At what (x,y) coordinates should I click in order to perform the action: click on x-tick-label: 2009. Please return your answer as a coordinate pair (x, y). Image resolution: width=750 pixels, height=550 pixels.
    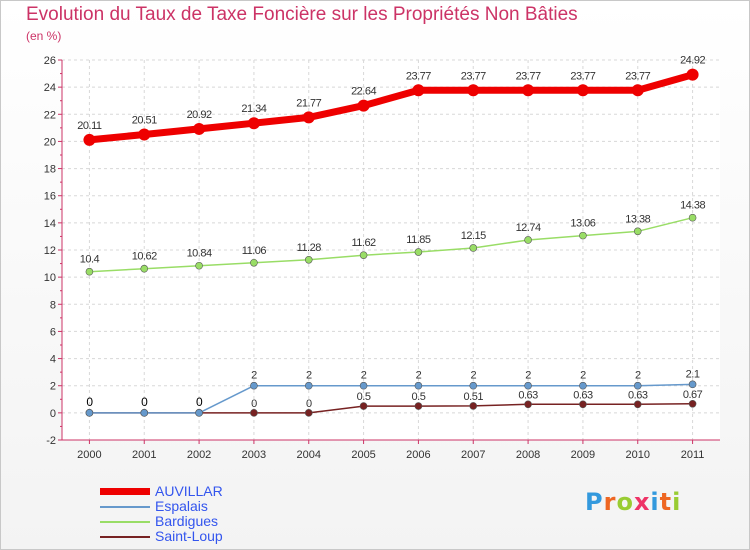
    Looking at the image, I should click on (583, 455).